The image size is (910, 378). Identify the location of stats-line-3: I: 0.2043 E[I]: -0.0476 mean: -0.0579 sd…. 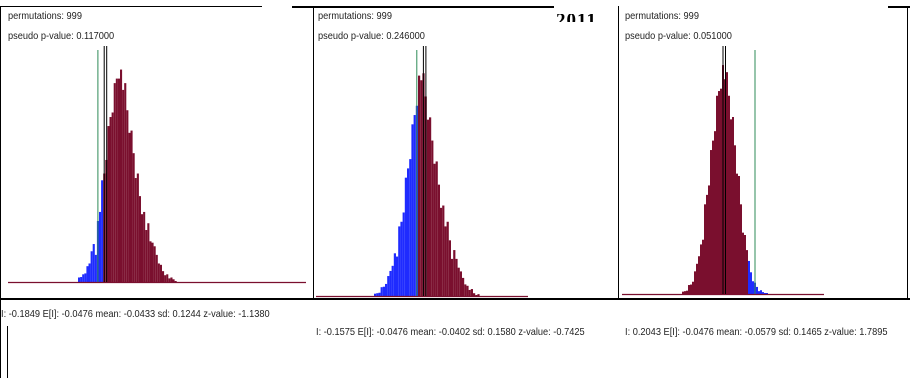
(756, 332).